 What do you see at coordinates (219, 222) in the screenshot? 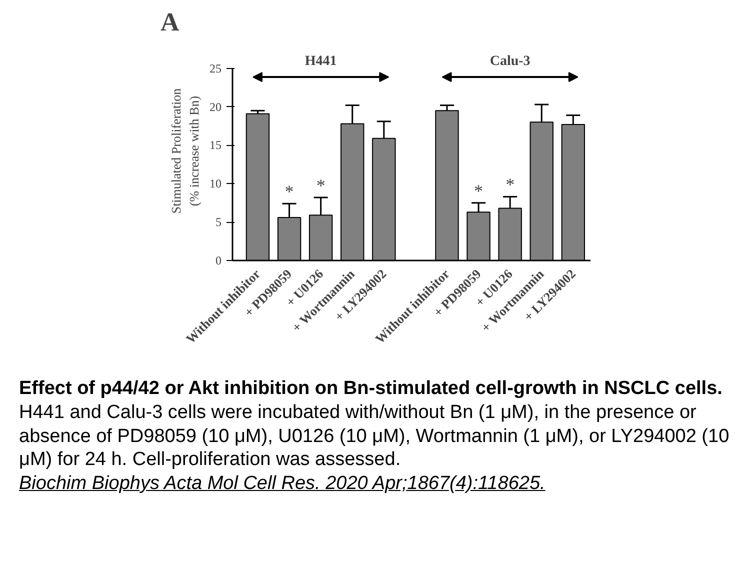
I see `y-tick-label: 5` at bounding box center [219, 222].